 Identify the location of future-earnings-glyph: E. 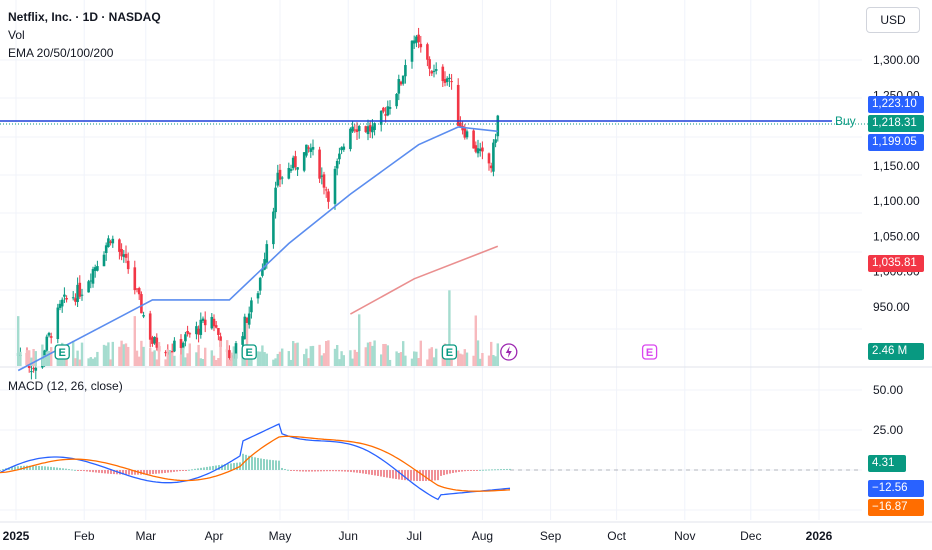
(649, 353).